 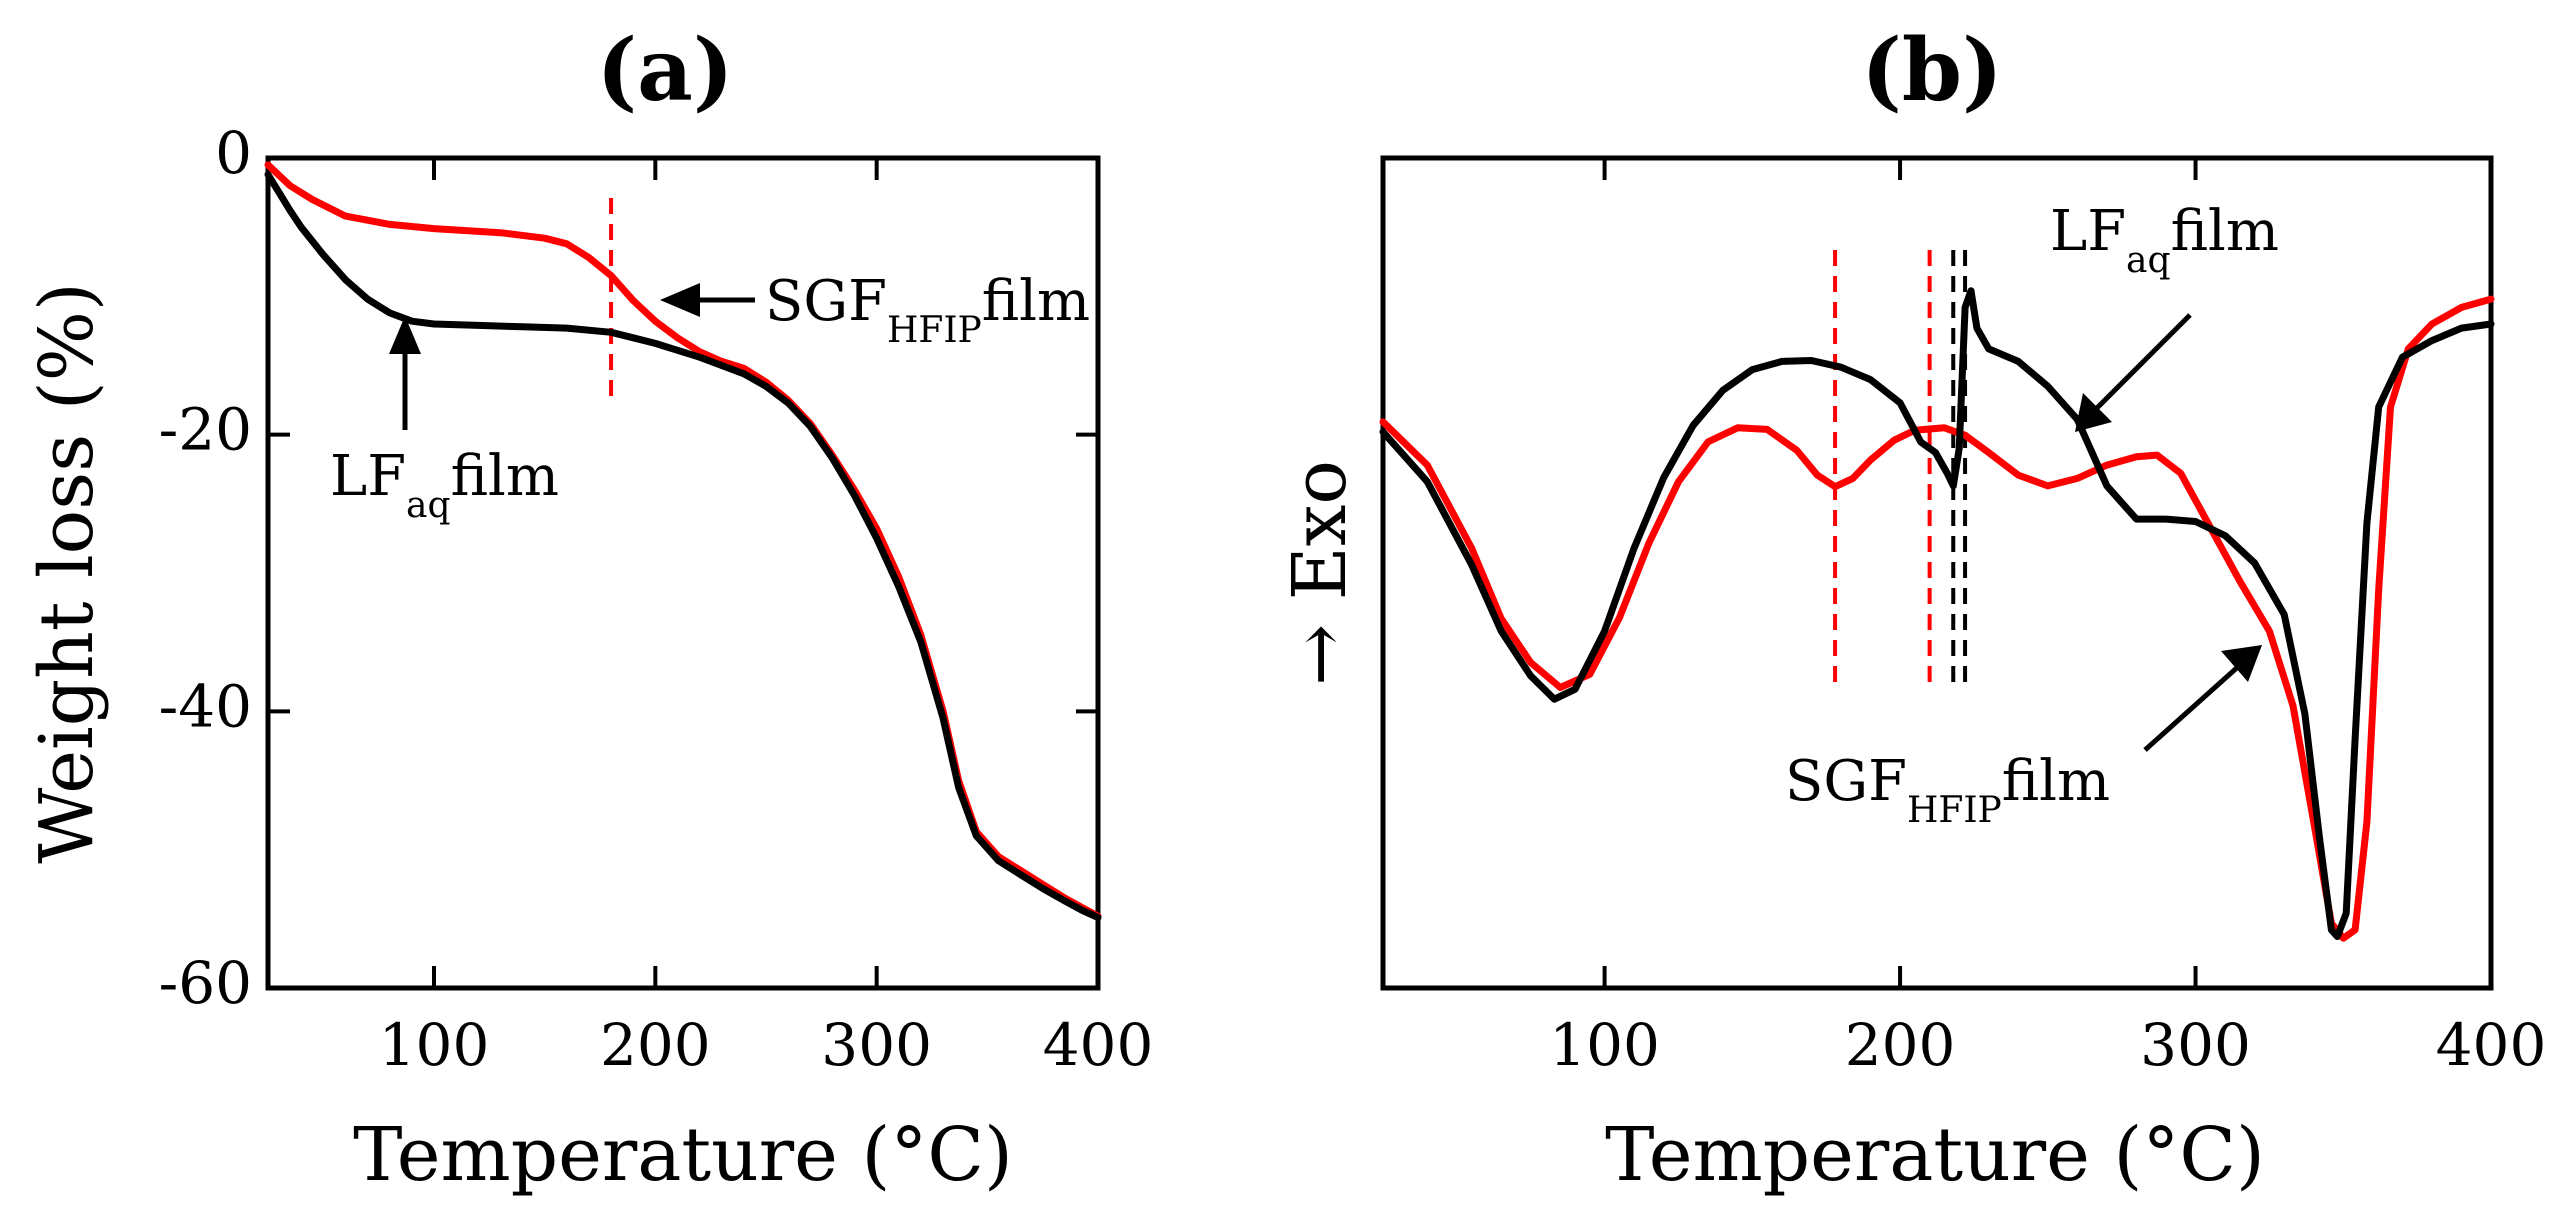 What do you see at coordinates (2192, 707) in the screenshot?
I see `panel-b-sgf-arrow` at bounding box center [2192, 707].